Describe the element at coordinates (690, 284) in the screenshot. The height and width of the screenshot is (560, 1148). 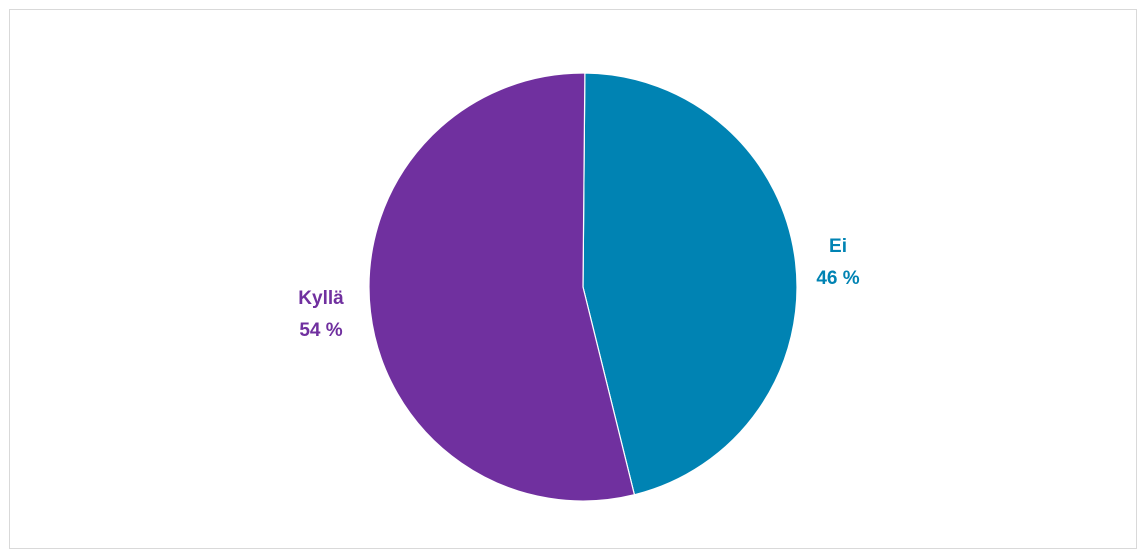
I see `pie-slice-ei` at that location.